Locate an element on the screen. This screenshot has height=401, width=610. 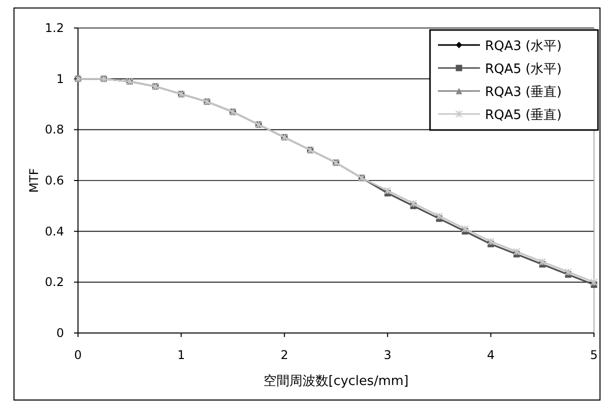
x-tick-label: 0 is located at coordinates (78, 355).